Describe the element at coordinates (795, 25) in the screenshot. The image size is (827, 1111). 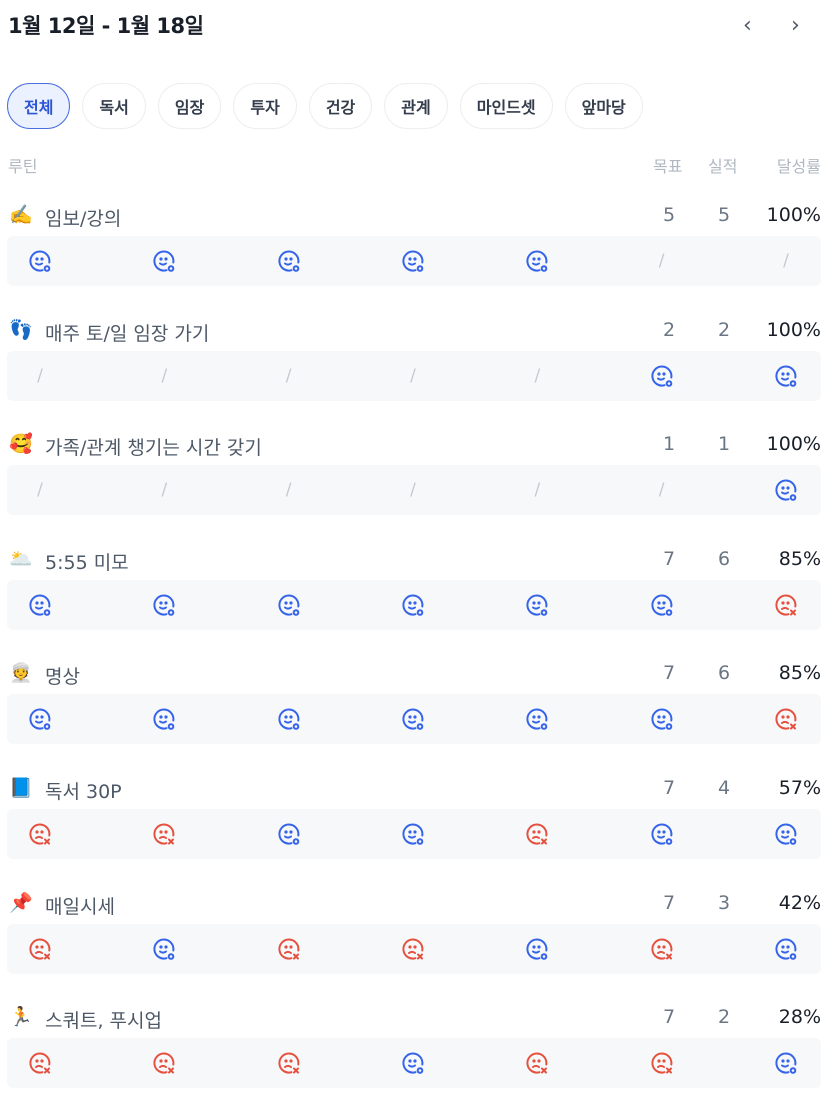
I see `chevron-right-icon: ›` at that location.